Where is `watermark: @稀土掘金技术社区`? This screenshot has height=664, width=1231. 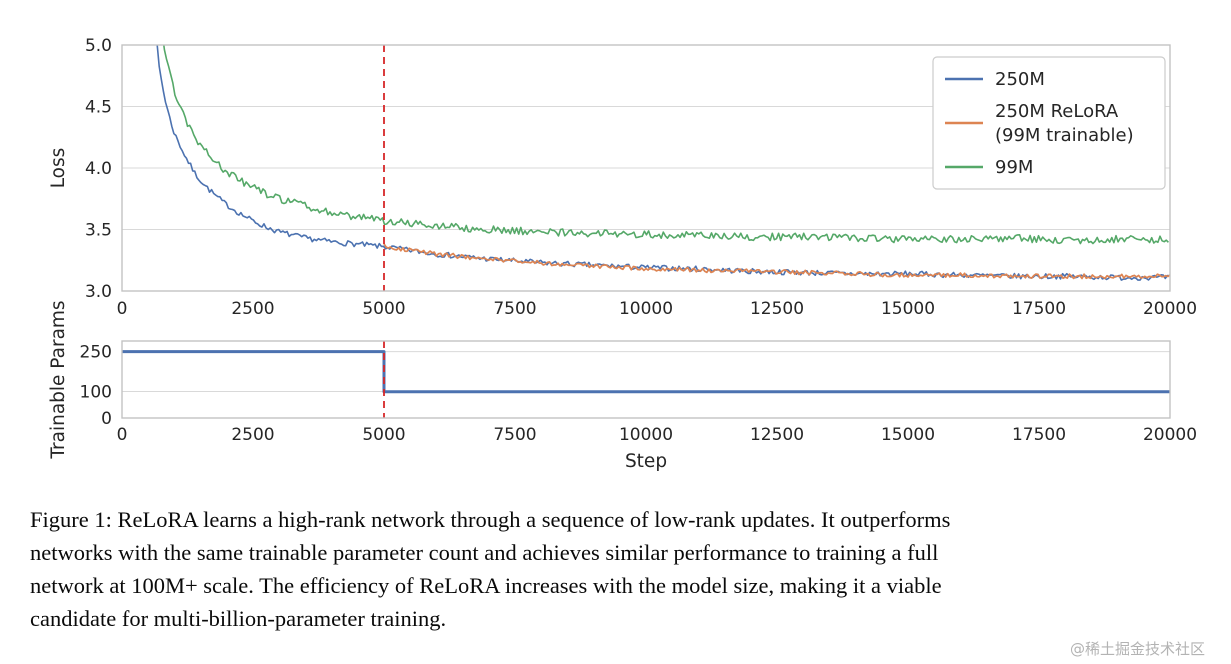
watermark: @稀土掘金技术社区 is located at coordinates (1137, 649).